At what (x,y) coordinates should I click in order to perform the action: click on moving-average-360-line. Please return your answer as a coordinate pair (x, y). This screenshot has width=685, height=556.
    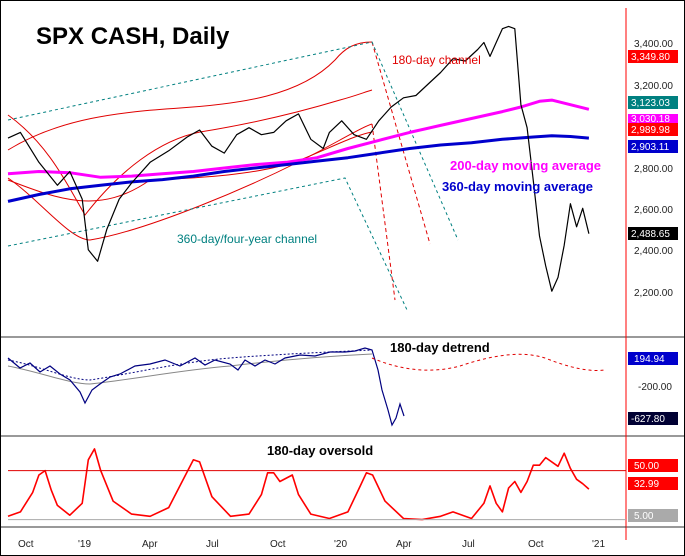
    Looking at the image, I should click on (298, 168).